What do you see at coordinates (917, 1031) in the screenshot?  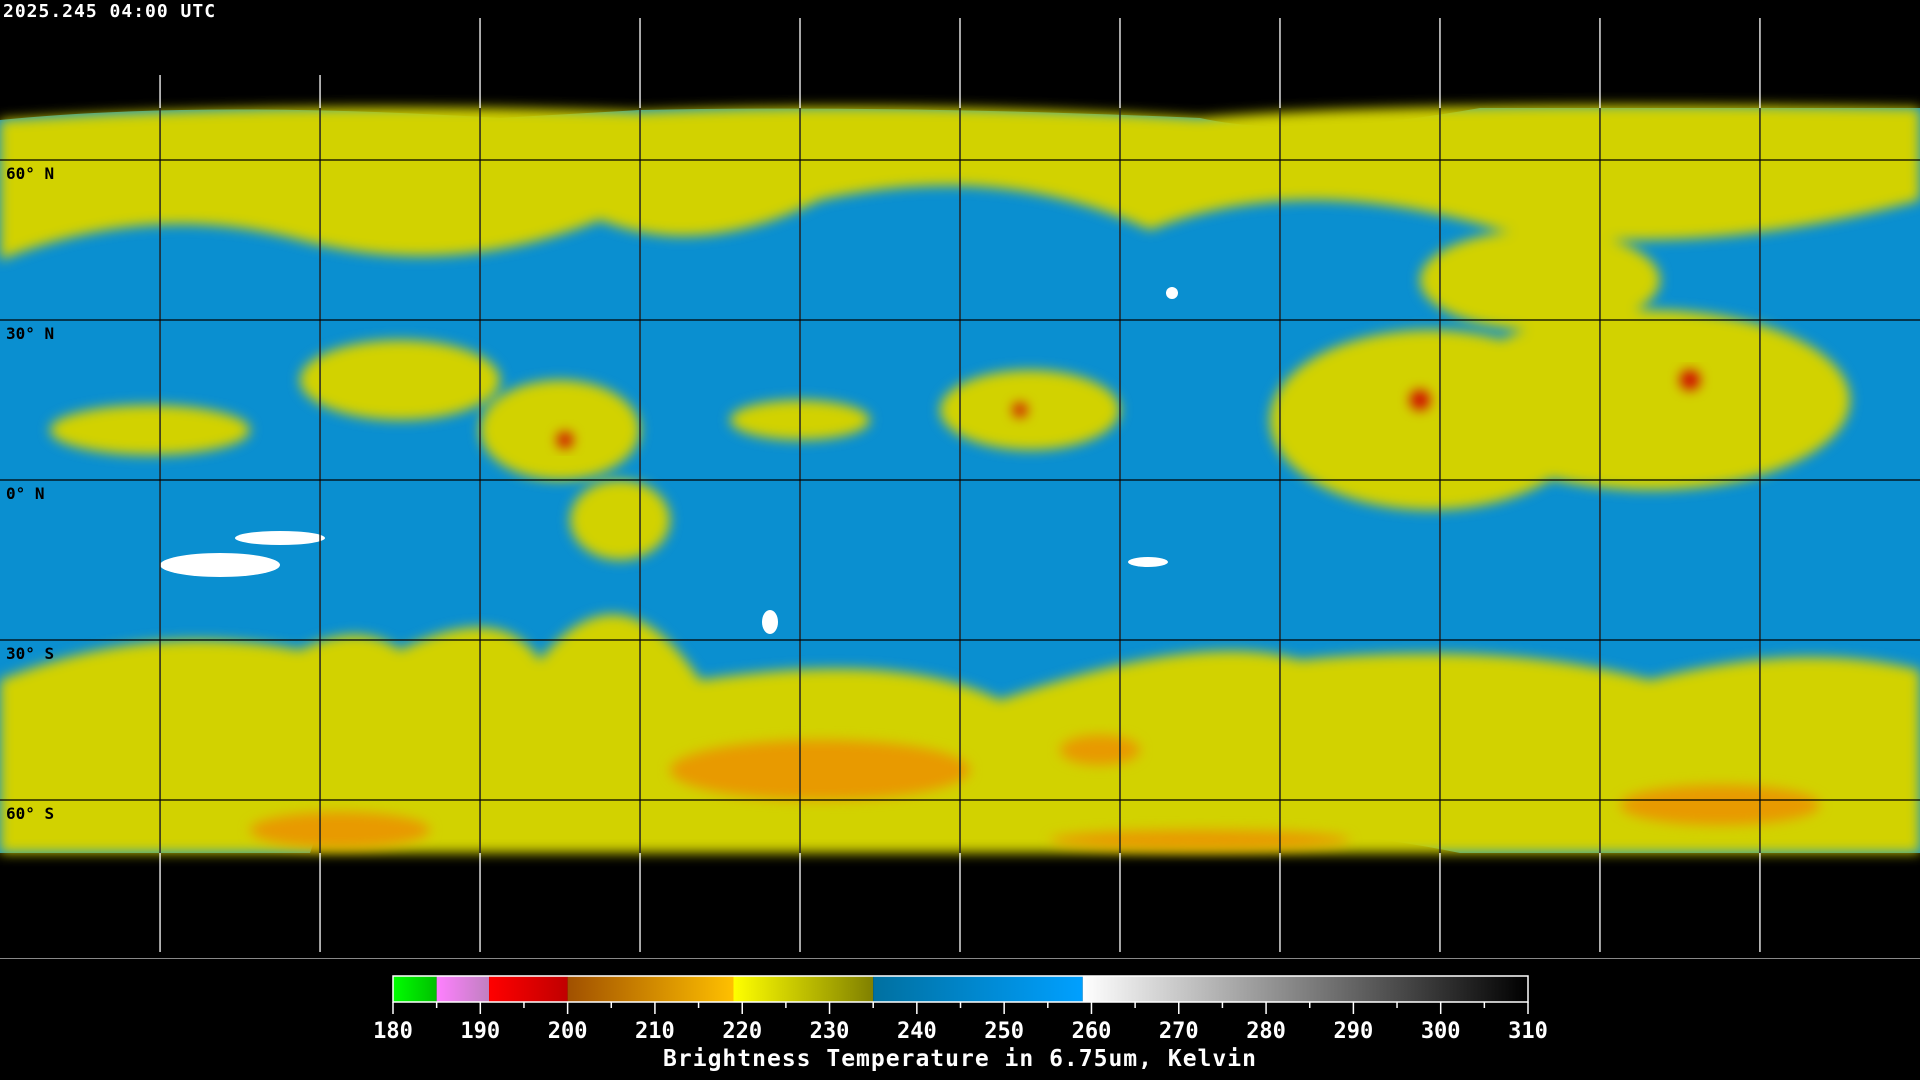 I see `colorbar-tick-label: 240` at bounding box center [917, 1031].